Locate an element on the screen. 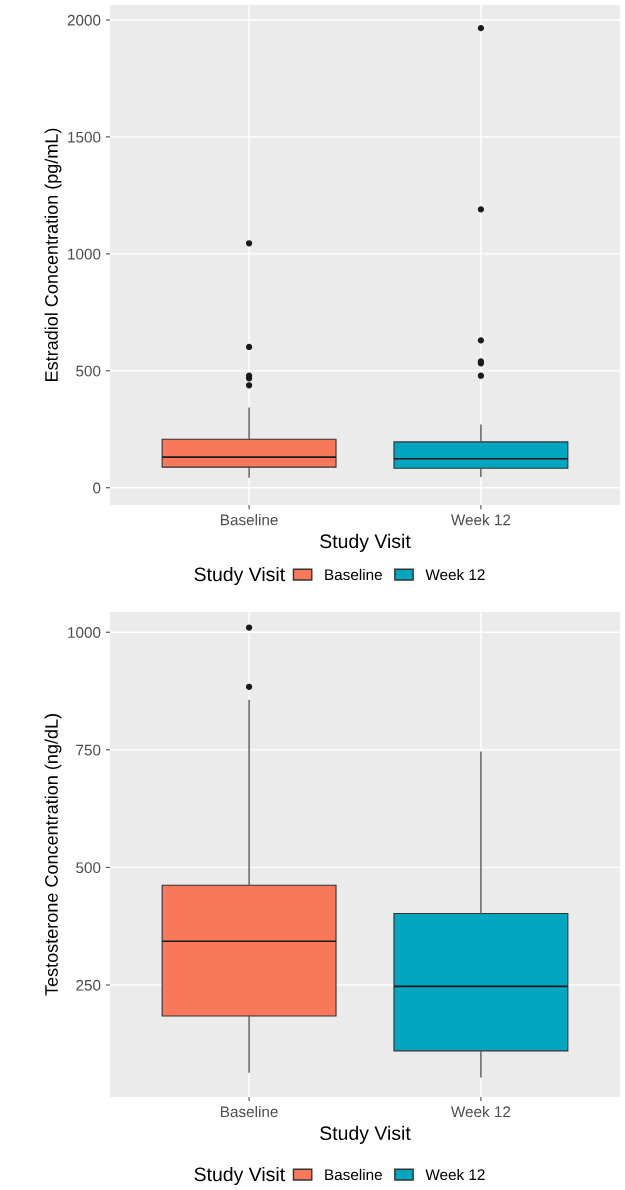  y-tick-label: 250 is located at coordinates (88, 985).